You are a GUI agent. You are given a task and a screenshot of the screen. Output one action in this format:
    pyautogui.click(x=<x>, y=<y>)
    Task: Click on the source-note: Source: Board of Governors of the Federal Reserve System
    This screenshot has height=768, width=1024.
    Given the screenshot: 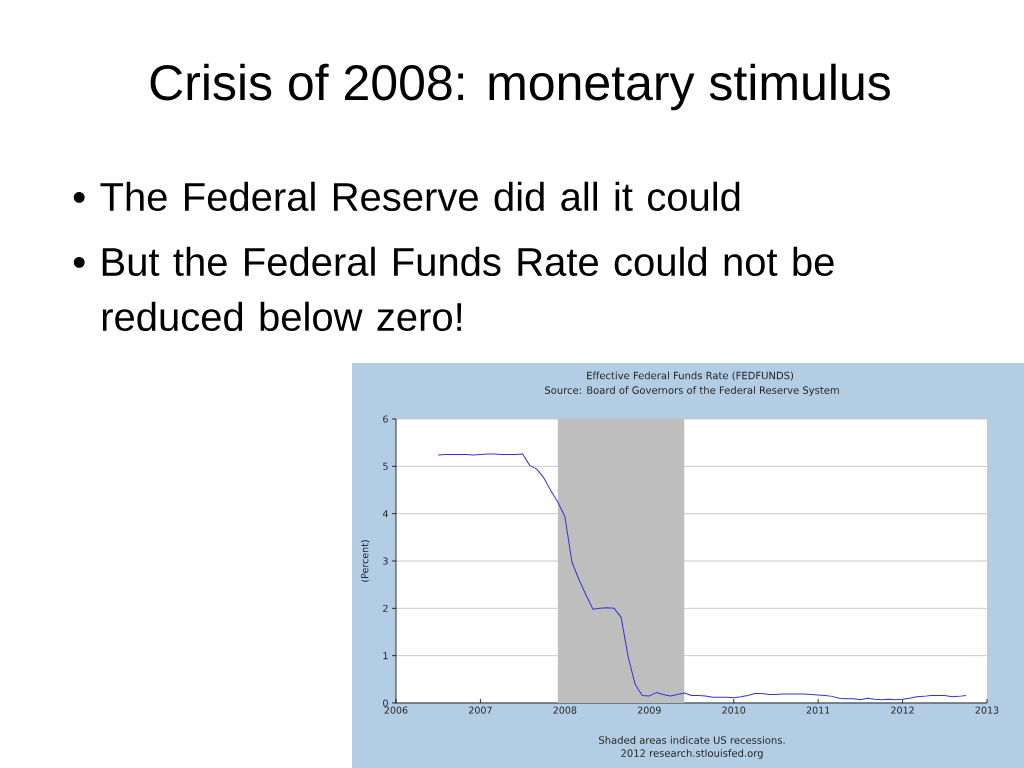 What is the action you would take?
    pyautogui.click(x=692, y=391)
    